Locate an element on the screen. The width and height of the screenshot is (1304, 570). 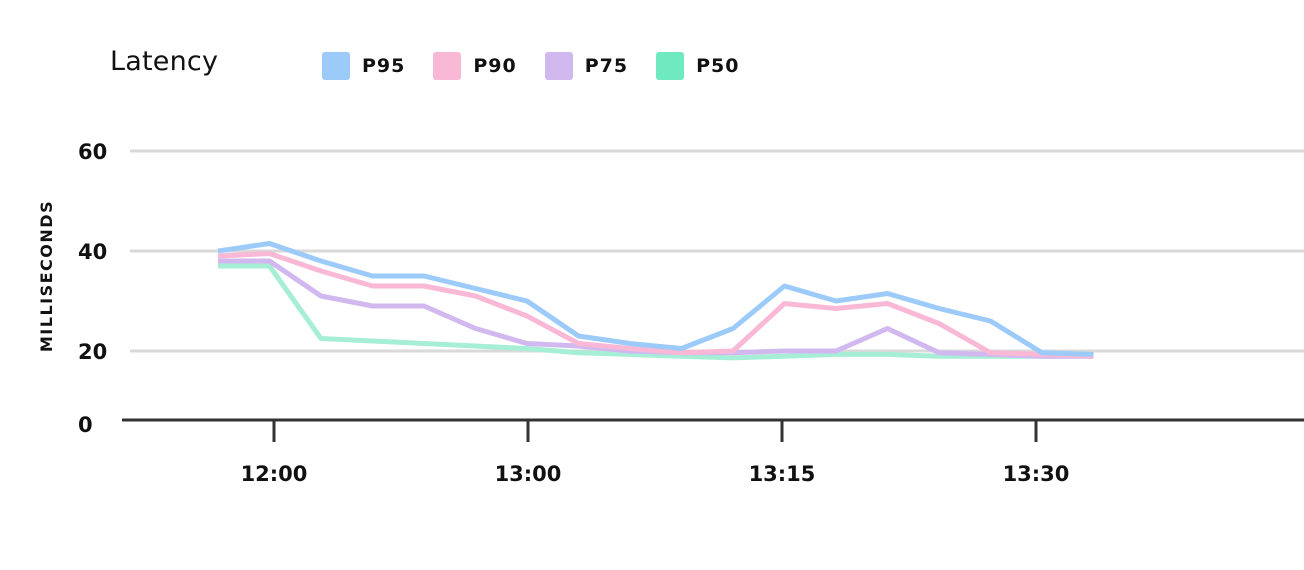
x-axis: 12:00 13:00 13:15 13:30 is located at coordinates (713, 452).